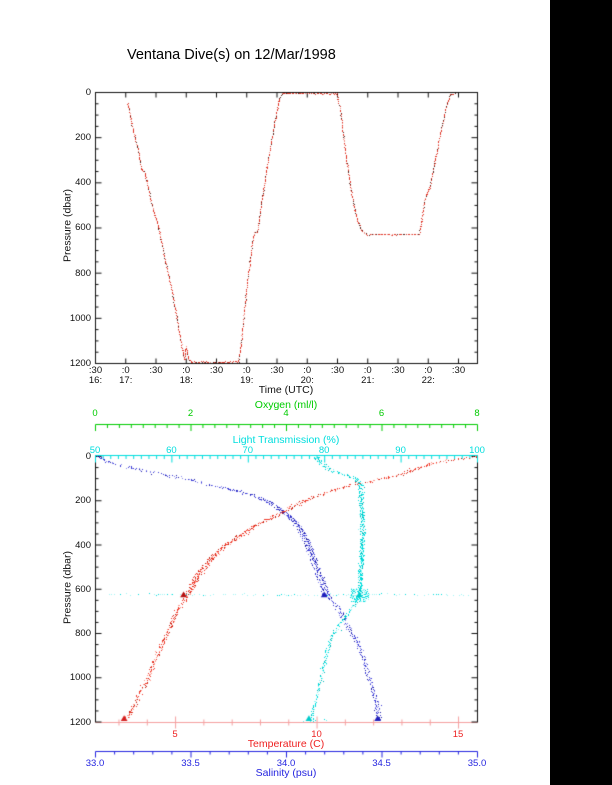 The image size is (612, 785). I want to click on temperature-tick-label: 15, so click(458, 734).